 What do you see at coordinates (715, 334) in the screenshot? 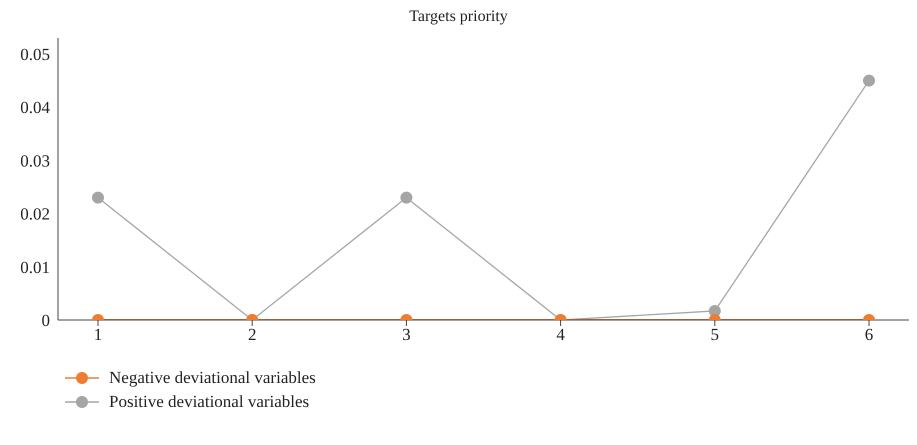
I see `x-tick-label: 5` at bounding box center [715, 334].